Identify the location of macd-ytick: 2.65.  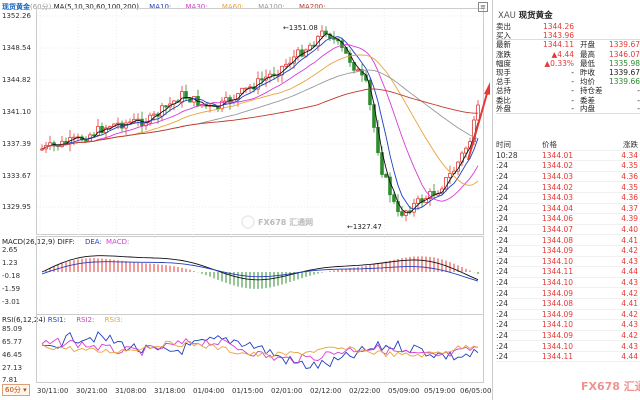
(10, 250).